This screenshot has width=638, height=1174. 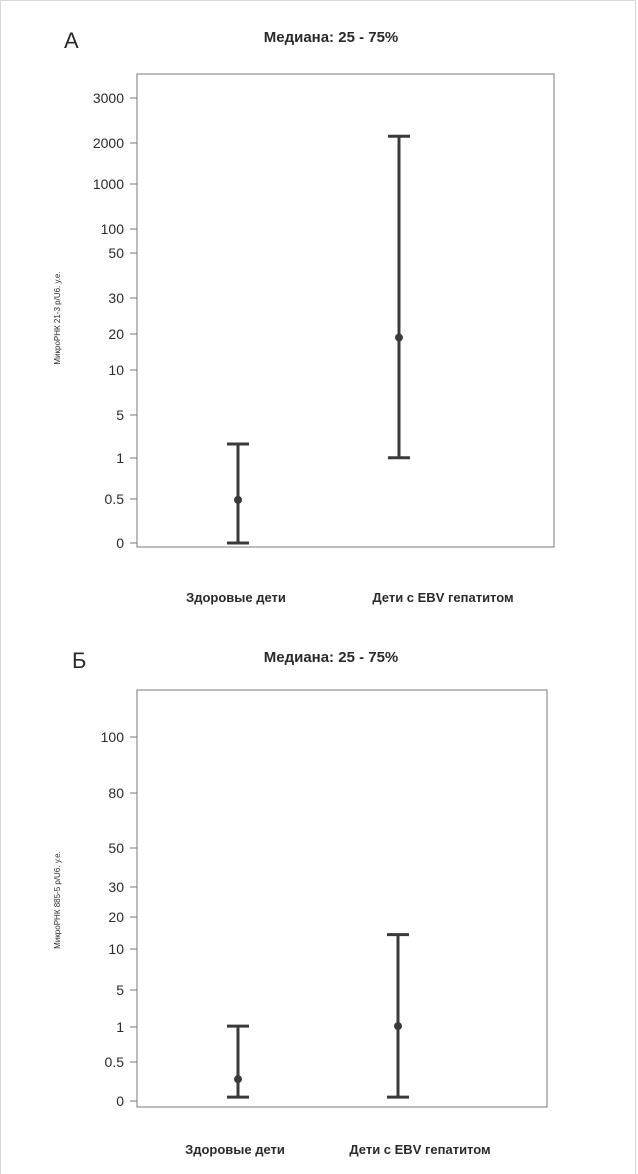 What do you see at coordinates (113, 229) in the screenshot?
I see `panel-a-y-tick-label: 100` at bounding box center [113, 229].